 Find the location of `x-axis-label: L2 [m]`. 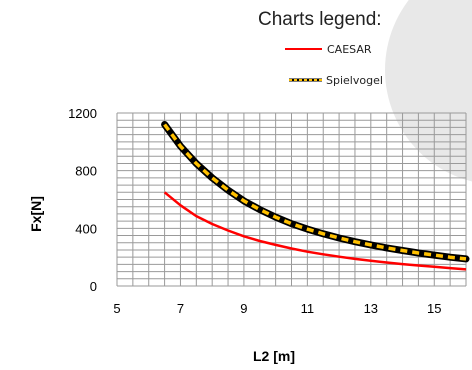

x-axis-label: L2 [m] is located at coordinates (274, 356).